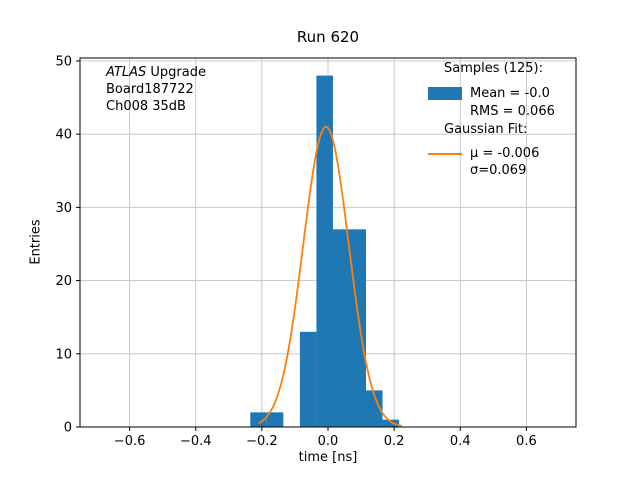 The height and width of the screenshot is (480, 640). I want to click on x-tick-label: −0.6, so click(130, 441).